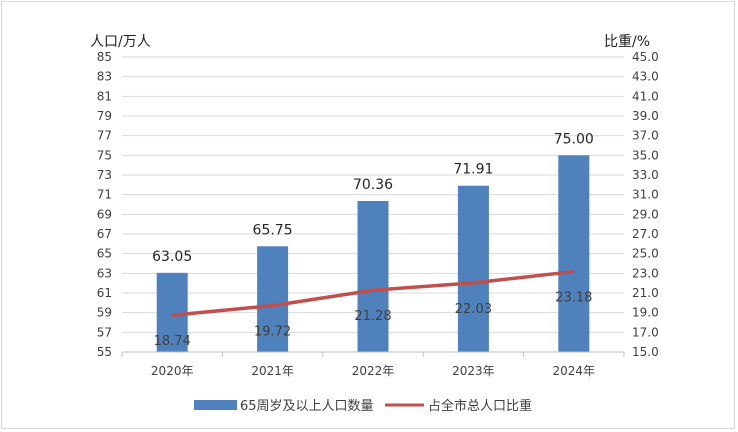  What do you see at coordinates (473, 309) in the screenshot?
I see `line-value-label: 22.03` at bounding box center [473, 309].